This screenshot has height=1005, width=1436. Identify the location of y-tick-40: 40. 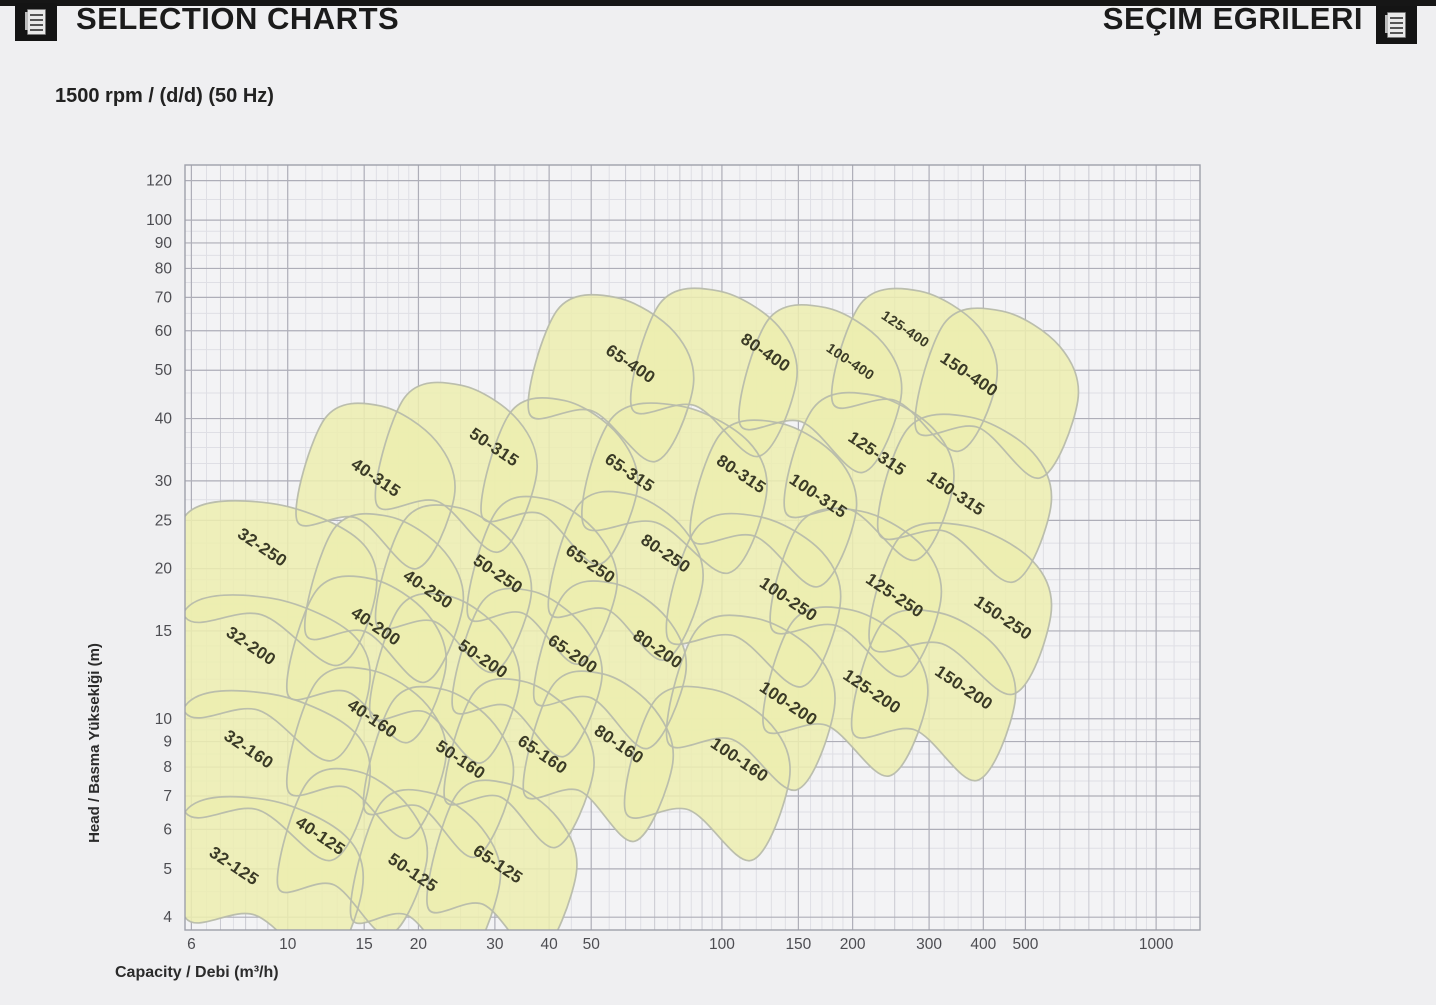
(164, 419).